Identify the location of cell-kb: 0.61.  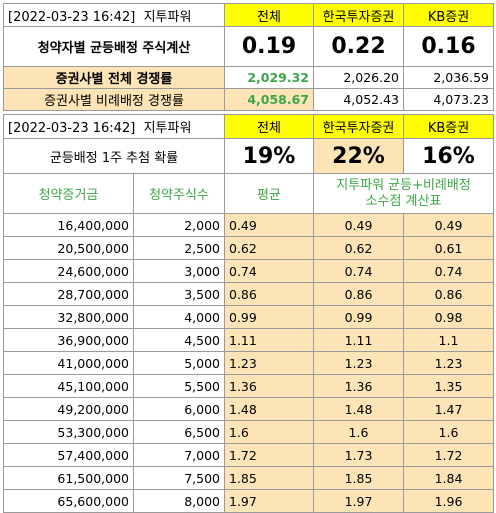
(448, 248).